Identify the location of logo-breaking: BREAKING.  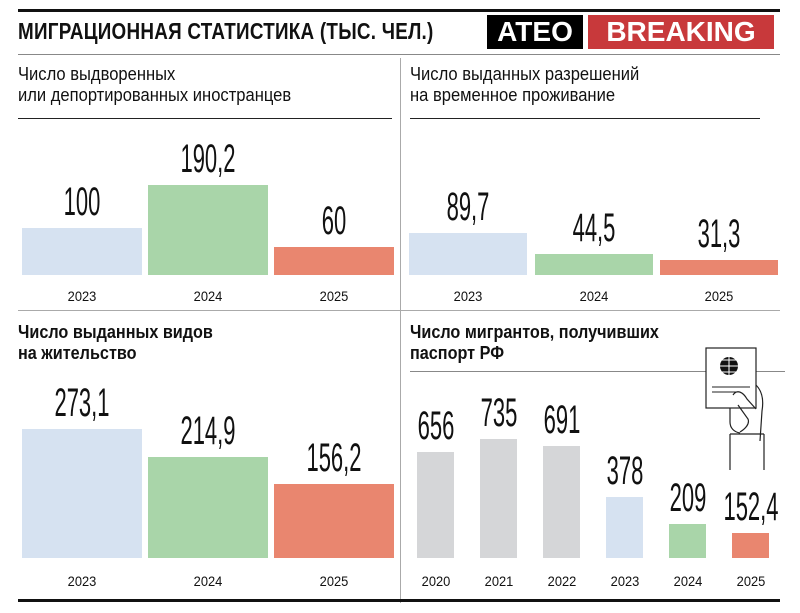
(681, 32).